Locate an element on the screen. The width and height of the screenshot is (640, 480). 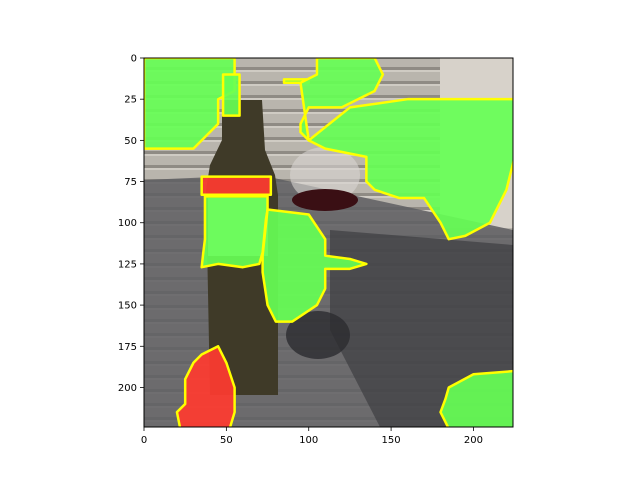
y-tick-label: 175 is located at coordinates (127, 347).